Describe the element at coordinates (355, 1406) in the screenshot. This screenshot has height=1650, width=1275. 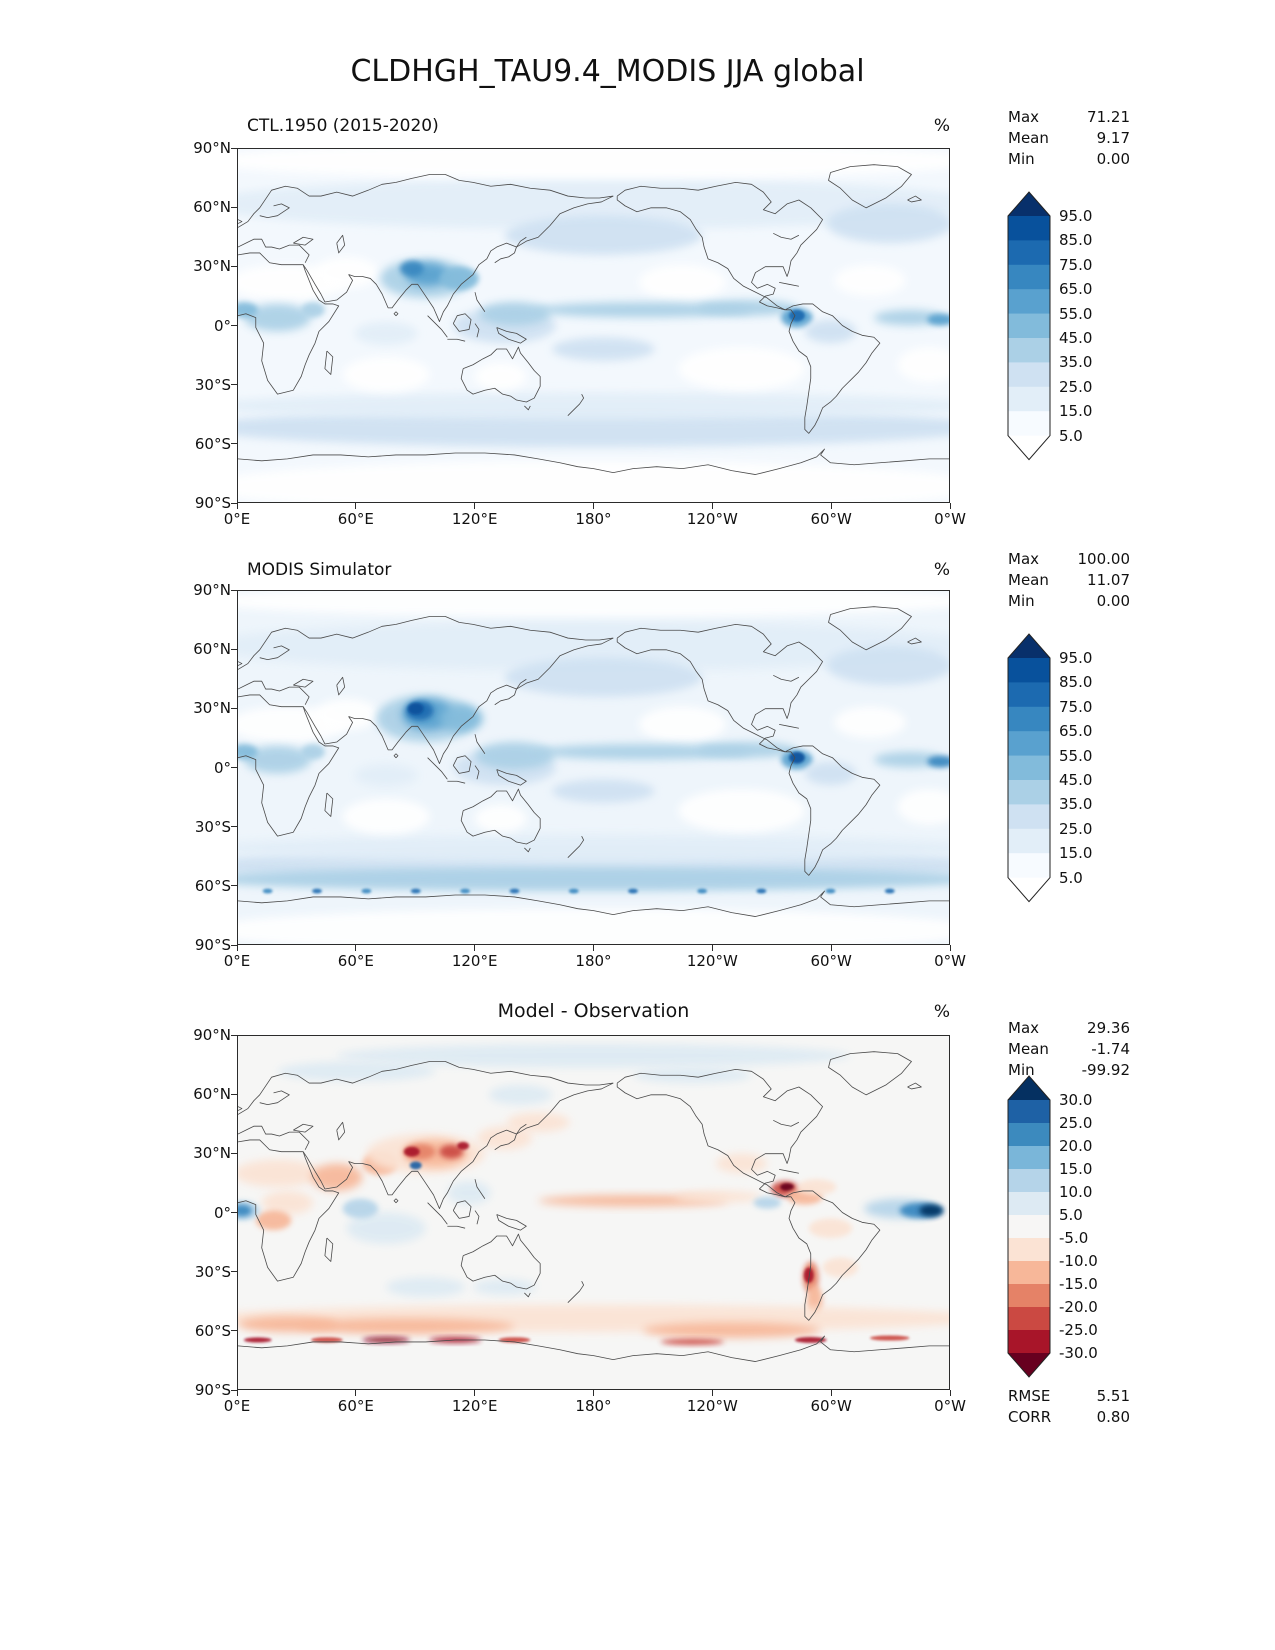
I see `lon-tick-label: 60°E` at that location.